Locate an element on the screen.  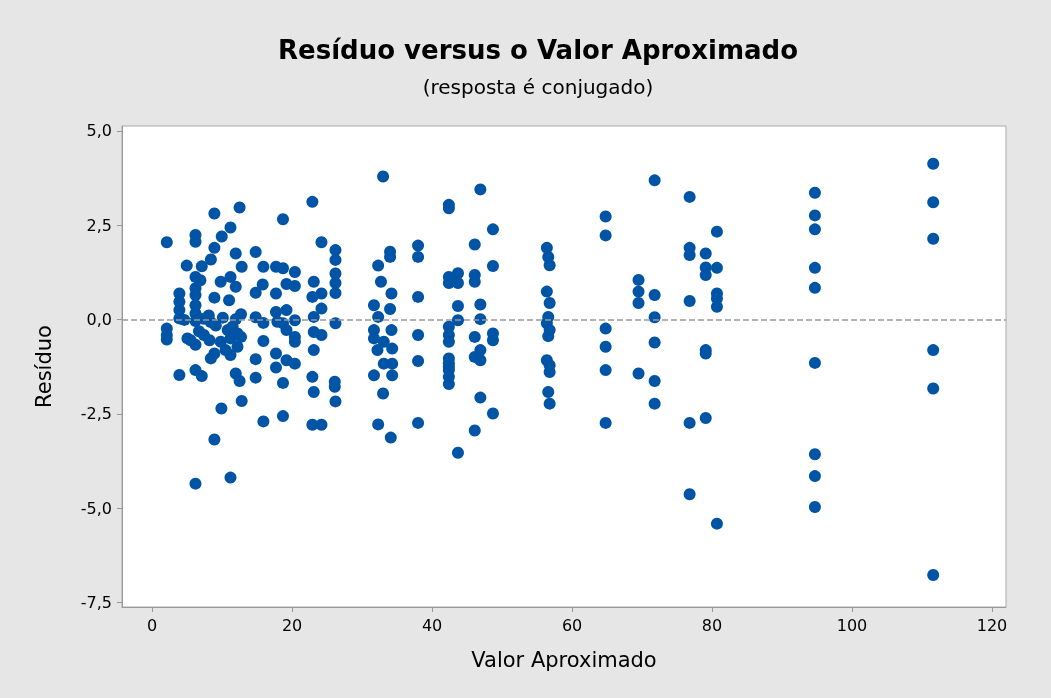
y-tick-label: -5,0 is located at coordinates (96, 508).